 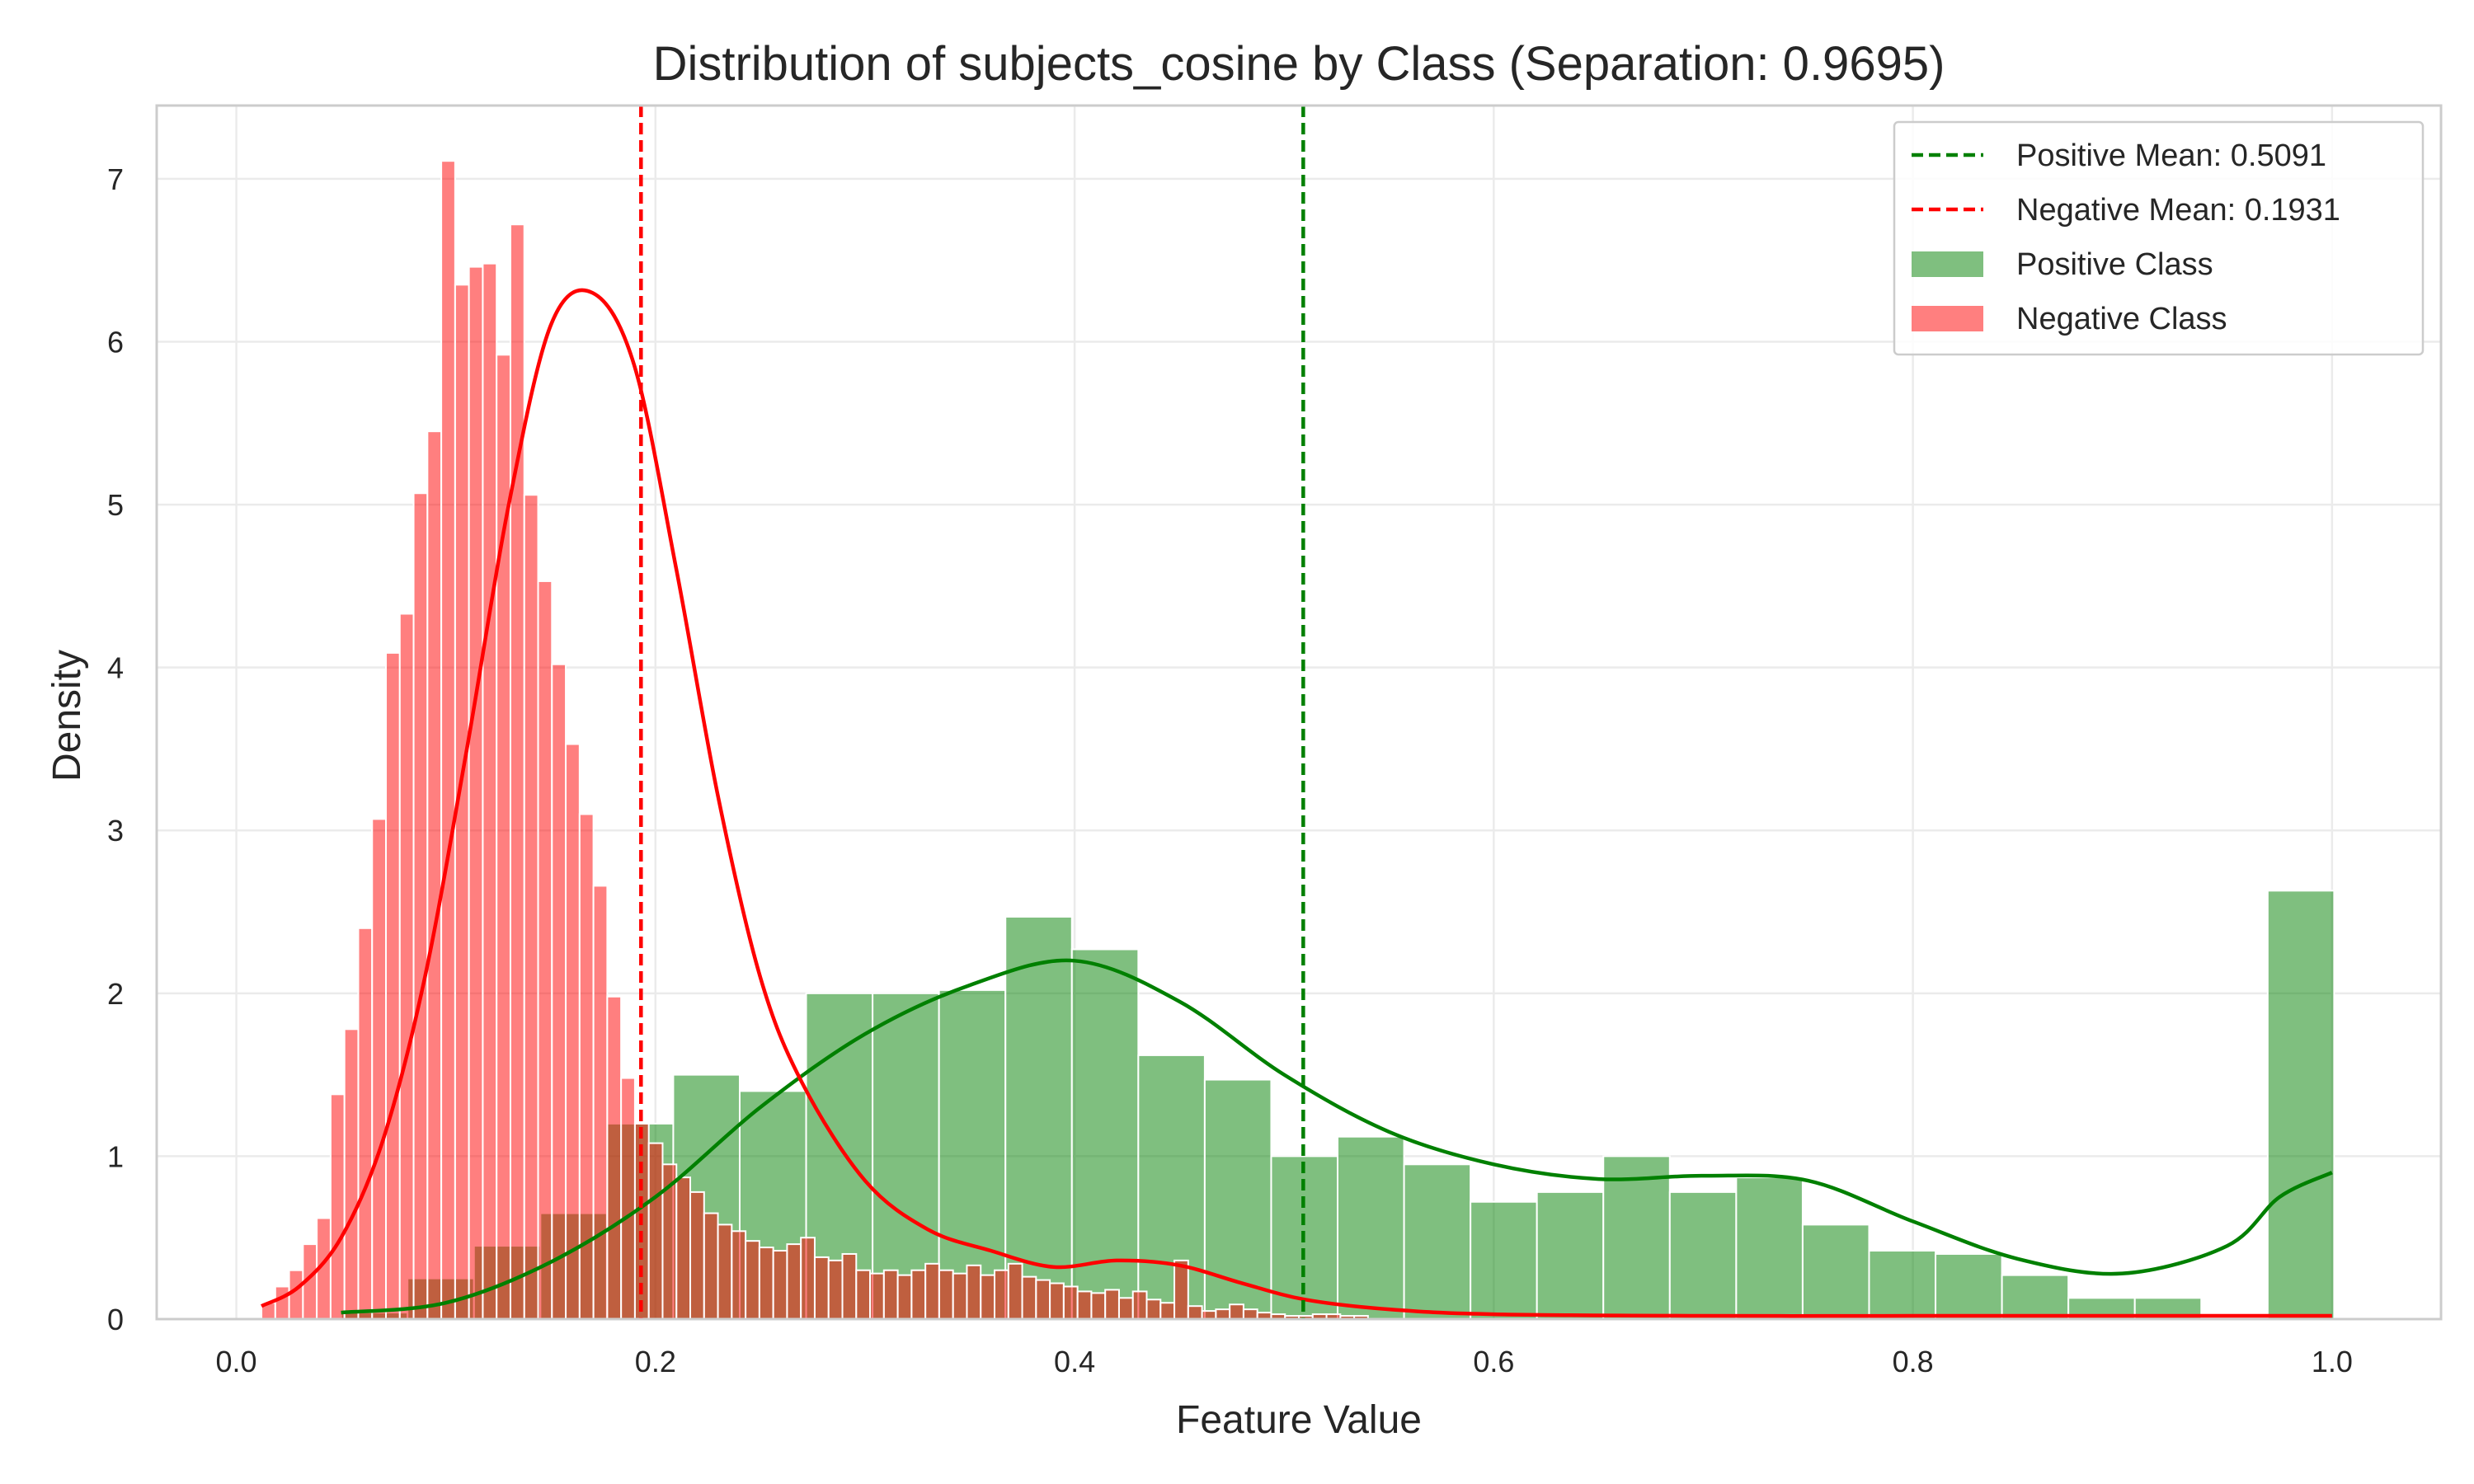 I want to click on y-tick-label: 4, so click(x=115, y=668).